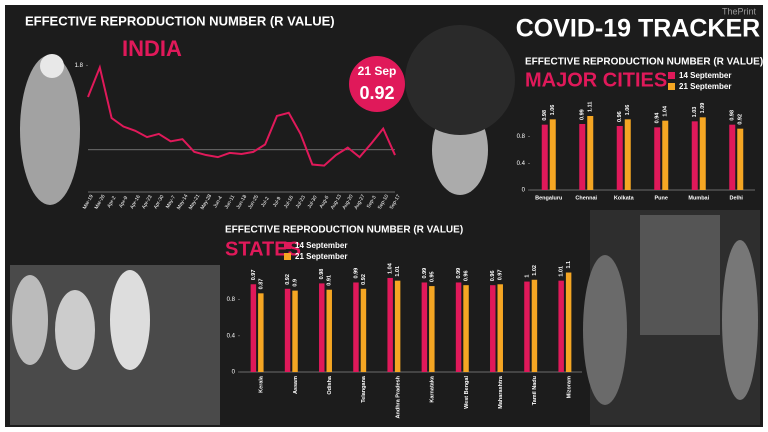  What do you see at coordinates (535, 270) in the screenshot?
I see `value-label: 1.02` at bounding box center [535, 270].